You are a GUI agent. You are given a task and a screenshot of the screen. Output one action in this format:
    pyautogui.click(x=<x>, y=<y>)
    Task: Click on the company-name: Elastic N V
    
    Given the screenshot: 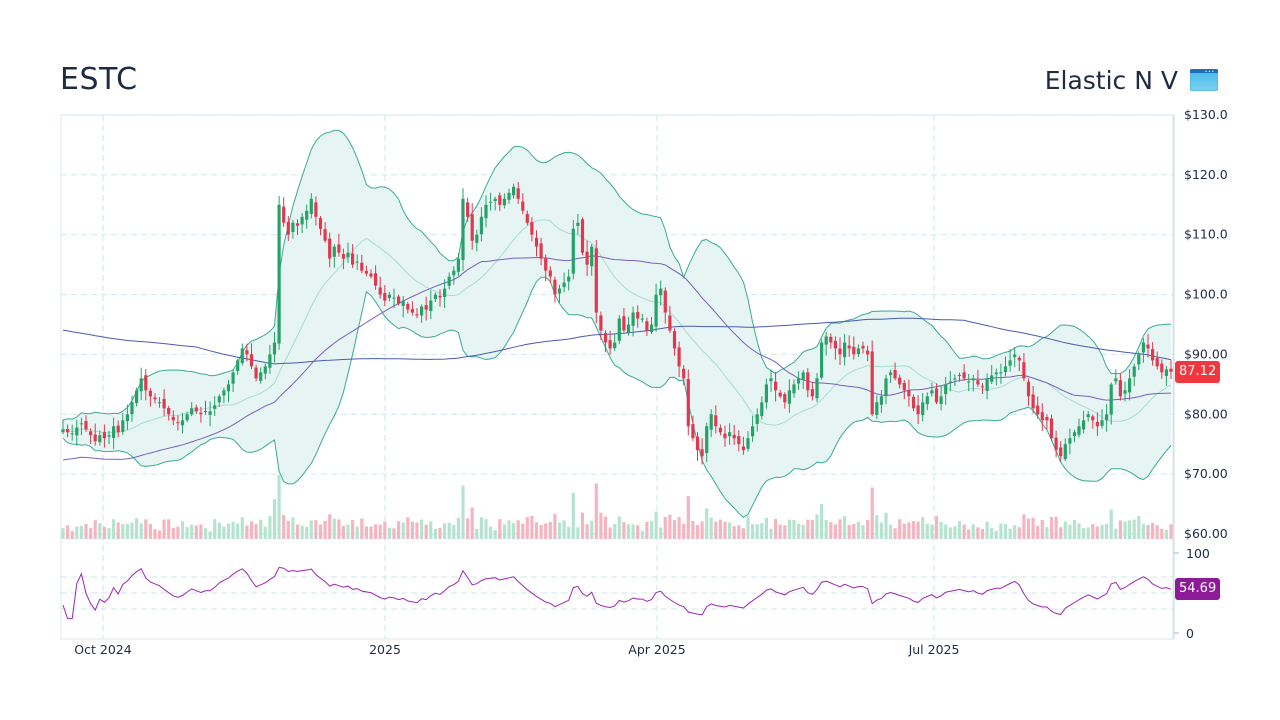 What is the action you would take?
    pyautogui.click(x=1111, y=80)
    